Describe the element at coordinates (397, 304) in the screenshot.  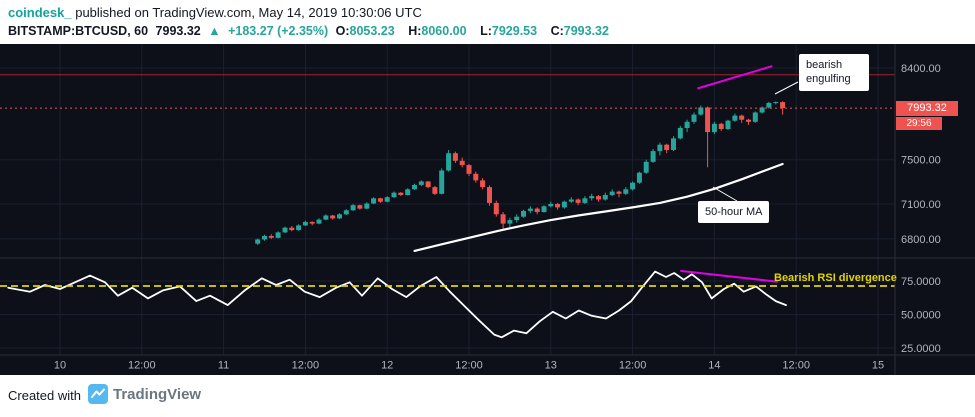
I see `rsi-line` at that location.